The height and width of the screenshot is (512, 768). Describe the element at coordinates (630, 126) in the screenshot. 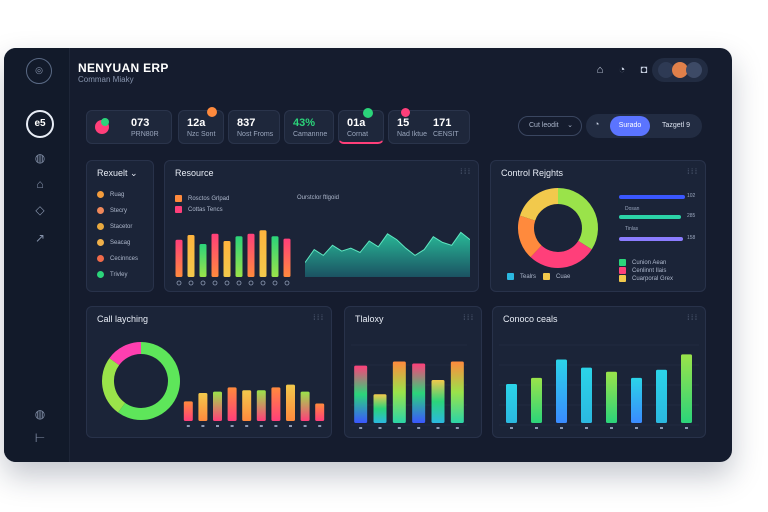

I see `toggle-active-button: Surado` at that location.